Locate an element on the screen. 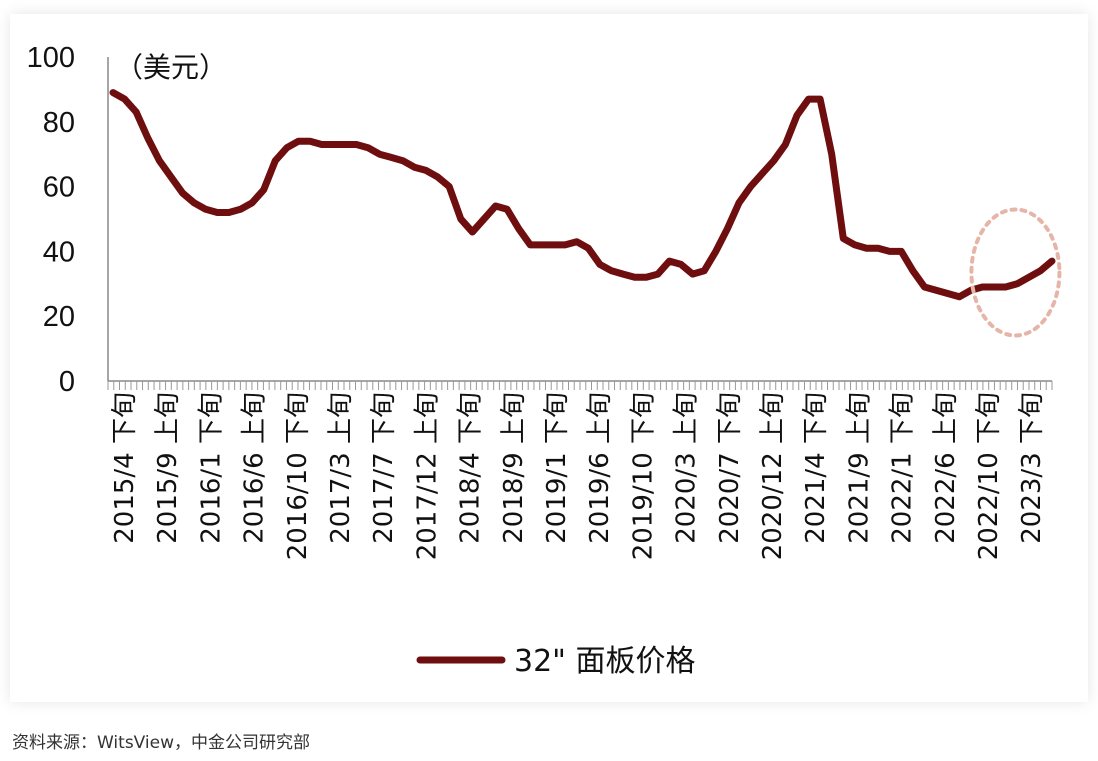 This screenshot has width=1098, height=761. x-tick-label: 2022/6 上旬 is located at coordinates (946, 468).